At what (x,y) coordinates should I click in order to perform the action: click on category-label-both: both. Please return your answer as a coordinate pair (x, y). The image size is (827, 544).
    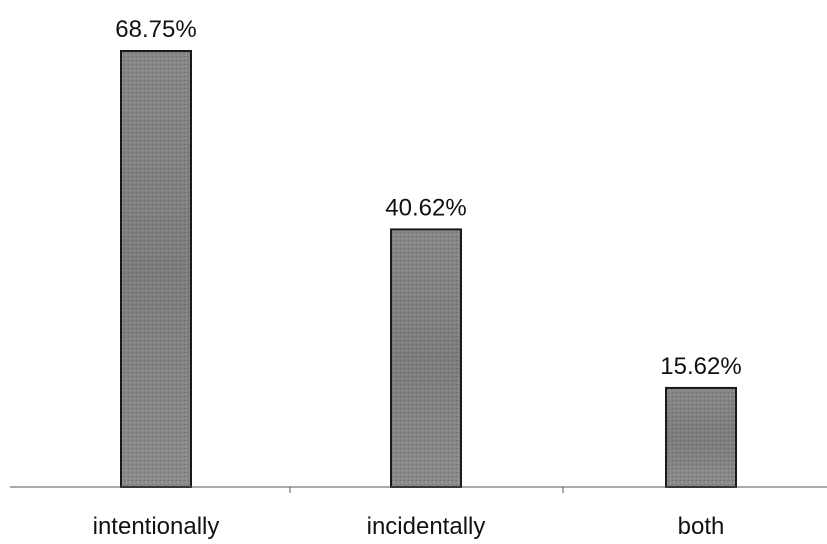
    Looking at the image, I should click on (701, 526).